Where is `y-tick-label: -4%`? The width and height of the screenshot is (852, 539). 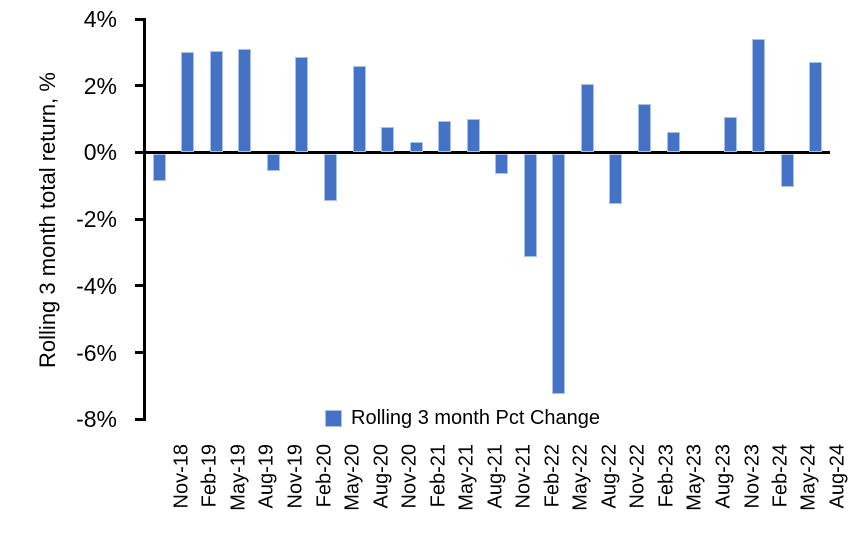 y-tick-label: -4% is located at coordinates (96, 285).